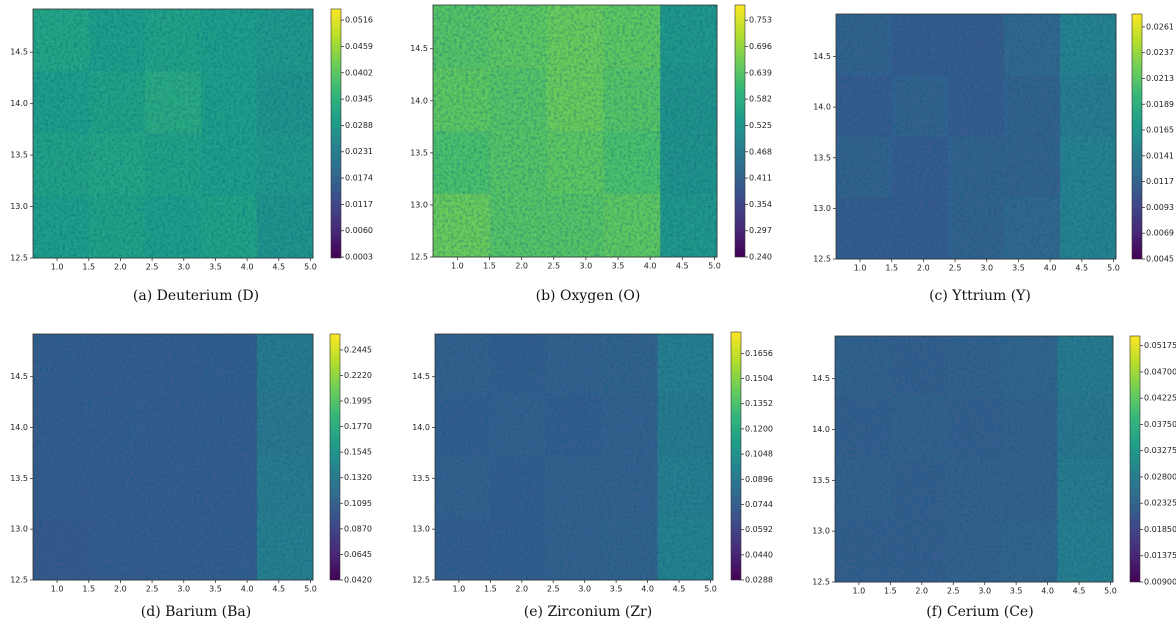 This screenshot has width=1176, height=624. I want to click on colorbar-tick-label: 0.525, so click(760, 125).